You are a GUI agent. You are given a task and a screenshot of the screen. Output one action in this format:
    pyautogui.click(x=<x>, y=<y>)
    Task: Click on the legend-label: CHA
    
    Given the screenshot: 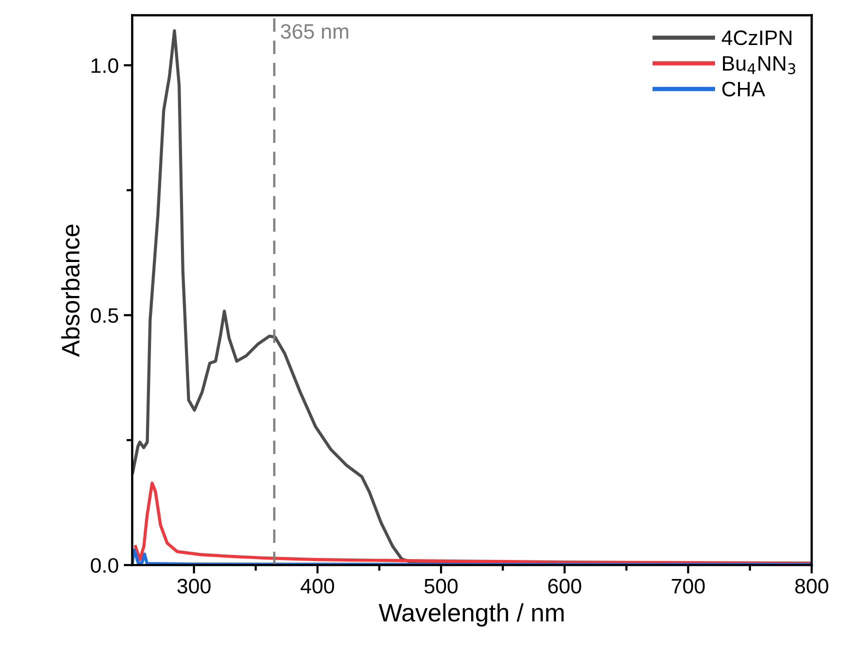 What is the action you would take?
    pyautogui.click(x=744, y=89)
    